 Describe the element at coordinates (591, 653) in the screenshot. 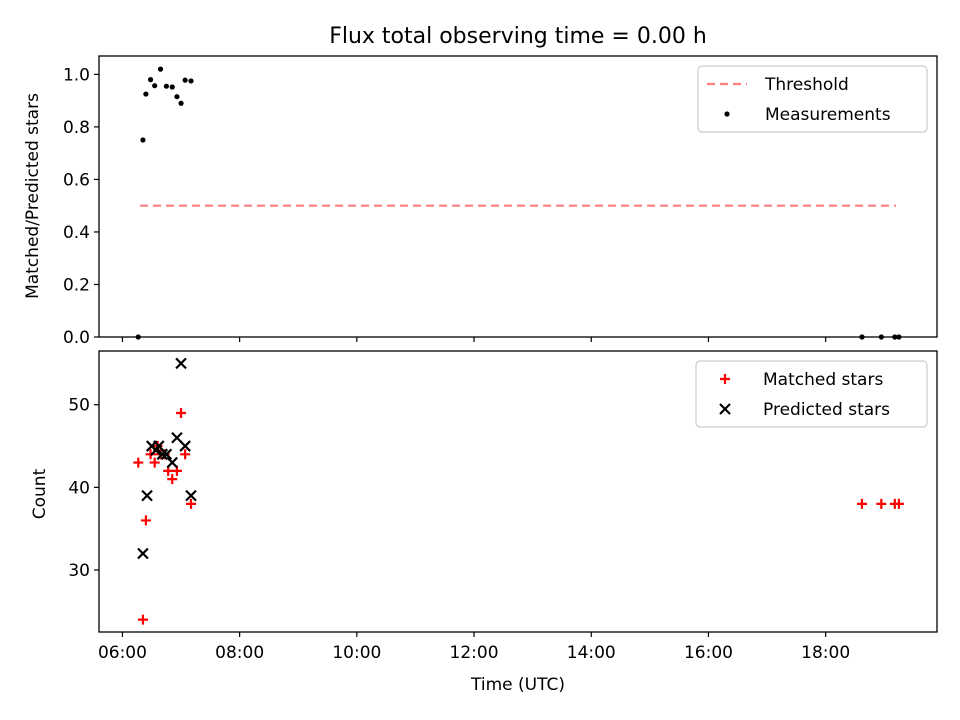

I see `x-tick-label: 14:00` at that location.